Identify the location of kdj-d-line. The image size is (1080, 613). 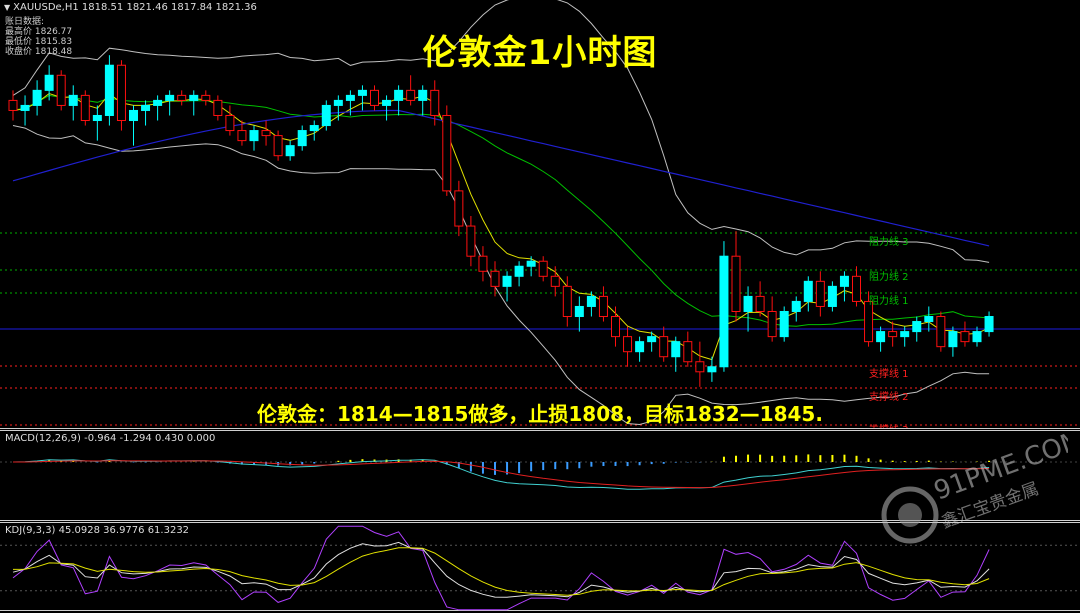
(501, 571).